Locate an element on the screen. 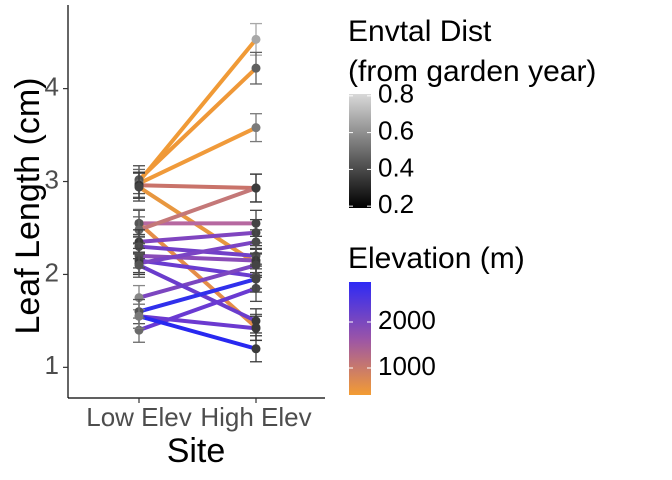 The height and width of the screenshot is (480, 672). legend-title: (from garden year) is located at coordinates (472, 71).